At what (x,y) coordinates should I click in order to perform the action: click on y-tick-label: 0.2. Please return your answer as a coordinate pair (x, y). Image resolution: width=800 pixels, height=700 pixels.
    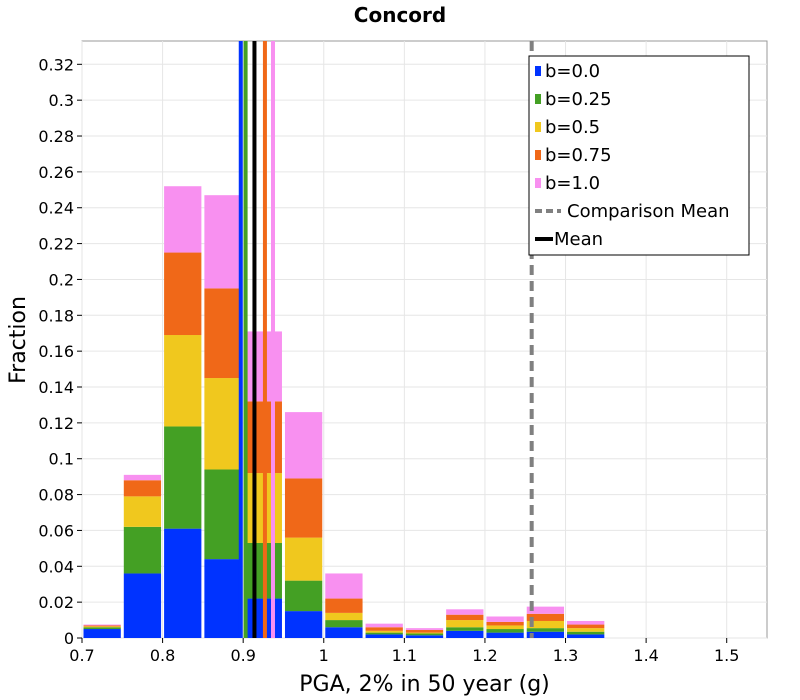
    Looking at the image, I should click on (61, 279).